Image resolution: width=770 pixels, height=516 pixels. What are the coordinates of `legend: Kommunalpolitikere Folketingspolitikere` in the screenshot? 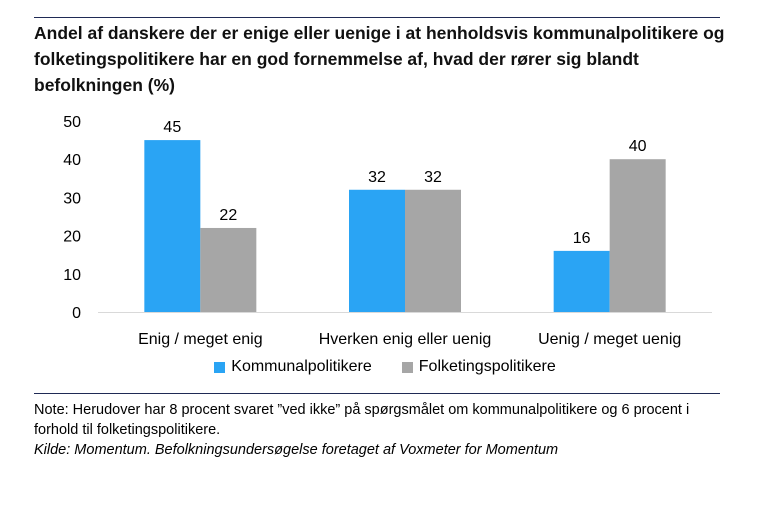 It's located at (385, 367).